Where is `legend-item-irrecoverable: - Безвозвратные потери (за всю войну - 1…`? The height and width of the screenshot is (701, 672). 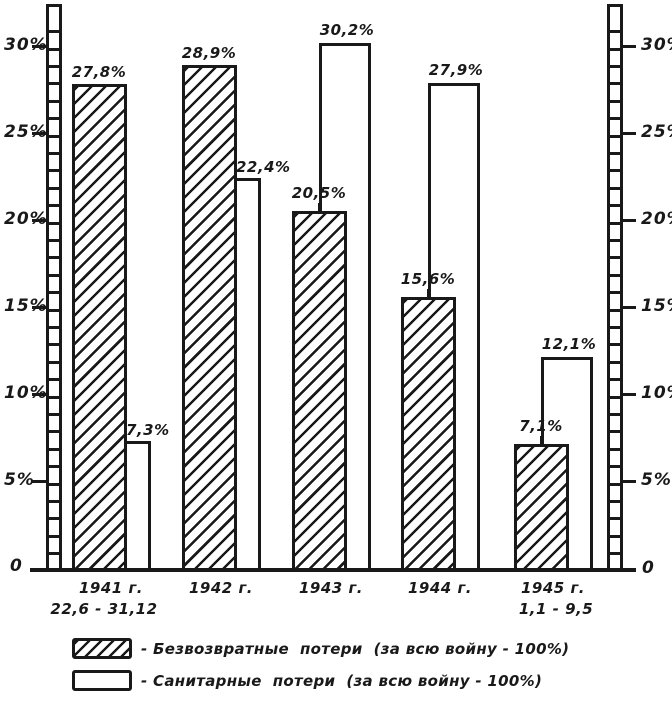 legend-item-irrecoverable: - Безвозвратные потери (за всю войну - 1… is located at coordinates (320, 648).